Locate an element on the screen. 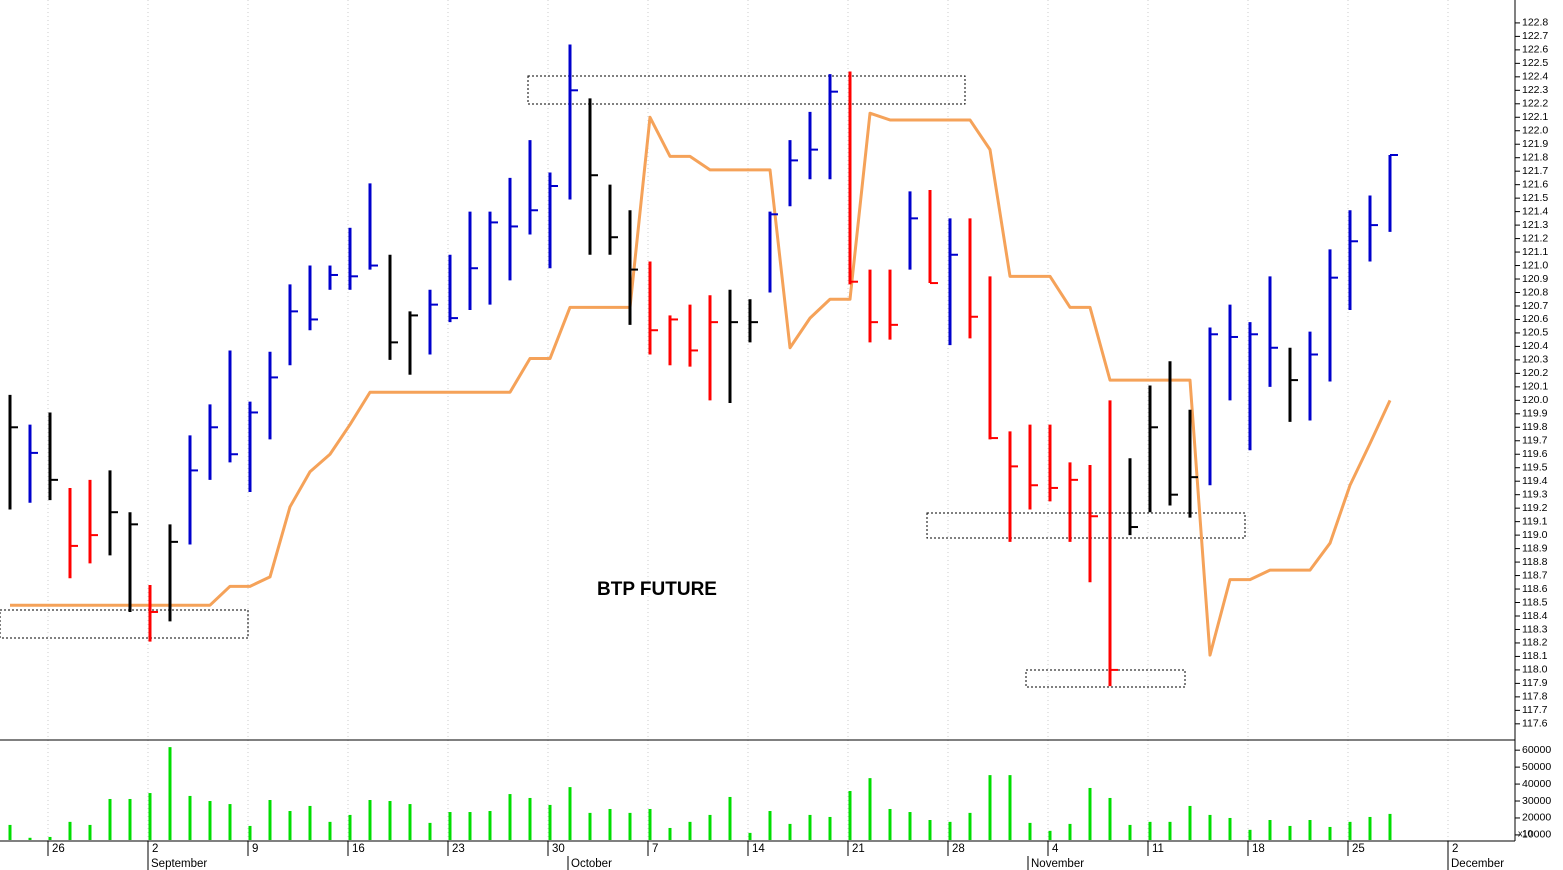 This screenshot has width=1563, height=870. y-tick-label: 40000 is located at coordinates (1536, 784).